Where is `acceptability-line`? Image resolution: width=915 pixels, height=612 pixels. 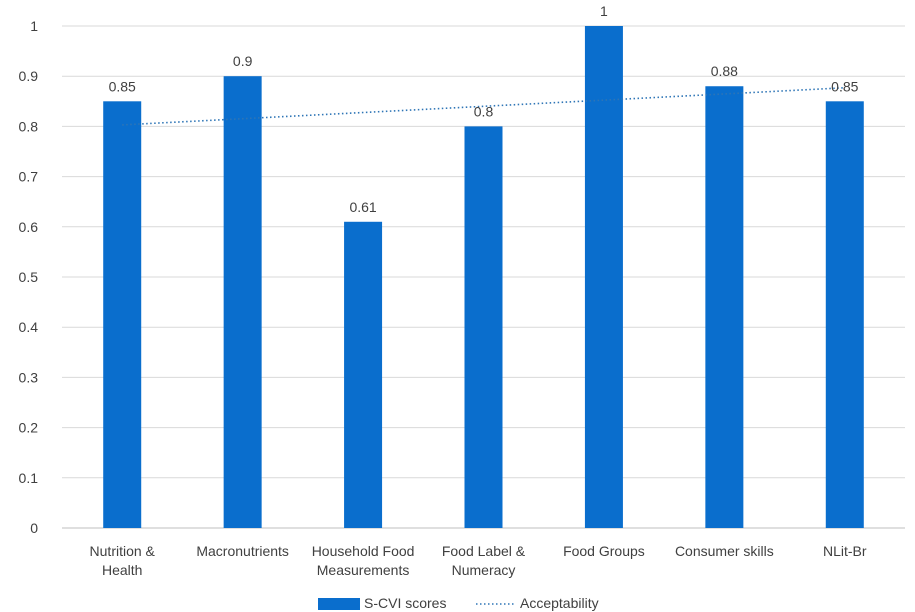 acceptability-line is located at coordinates (483, 106).